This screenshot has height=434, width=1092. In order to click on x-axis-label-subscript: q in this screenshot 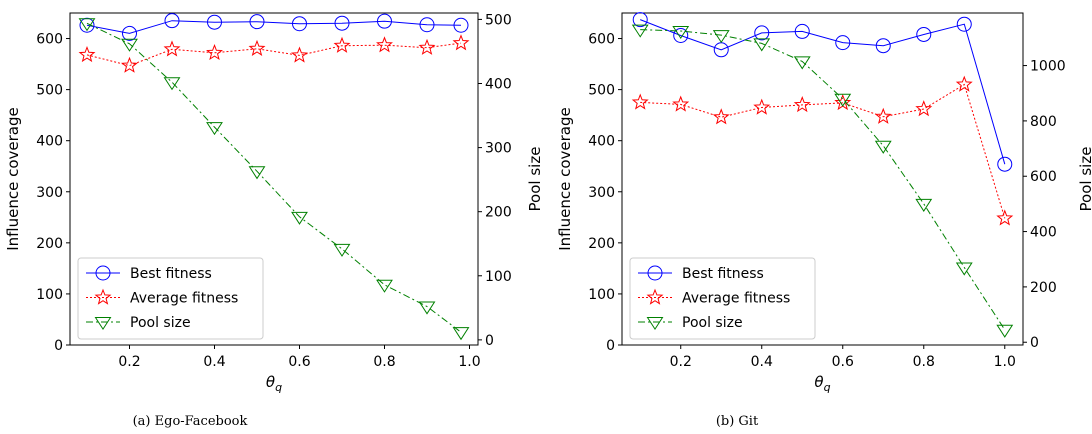, I will do `click(278, 387)`.